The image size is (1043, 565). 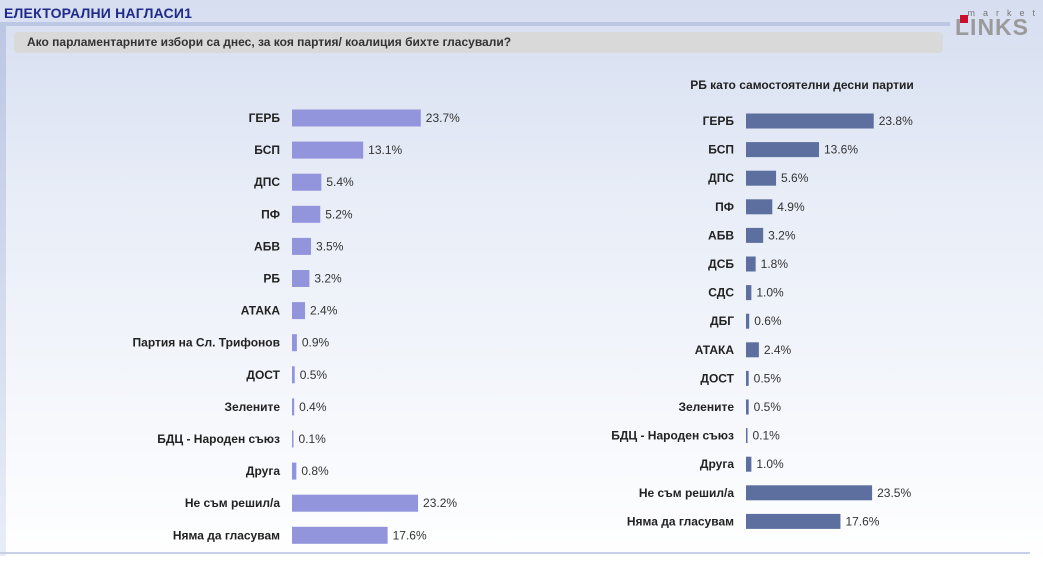 I want to click on value-label: 0.6%, so click(x=768, y=321).